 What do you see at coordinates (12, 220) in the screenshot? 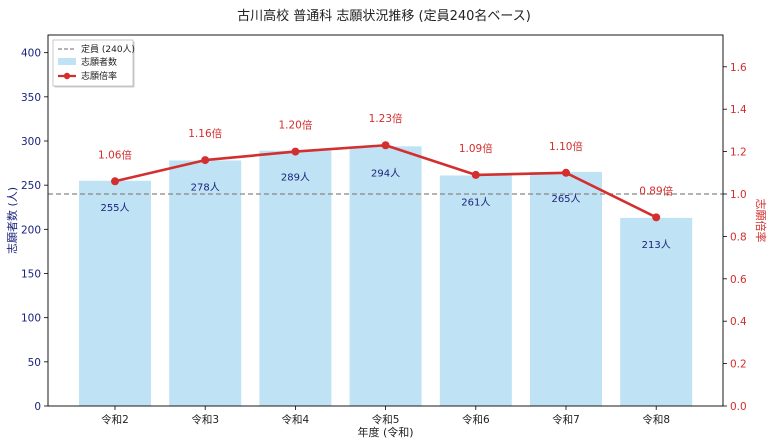
I see `left-axis-title: 志願者数 (人)` at bounding box center [12, 220].